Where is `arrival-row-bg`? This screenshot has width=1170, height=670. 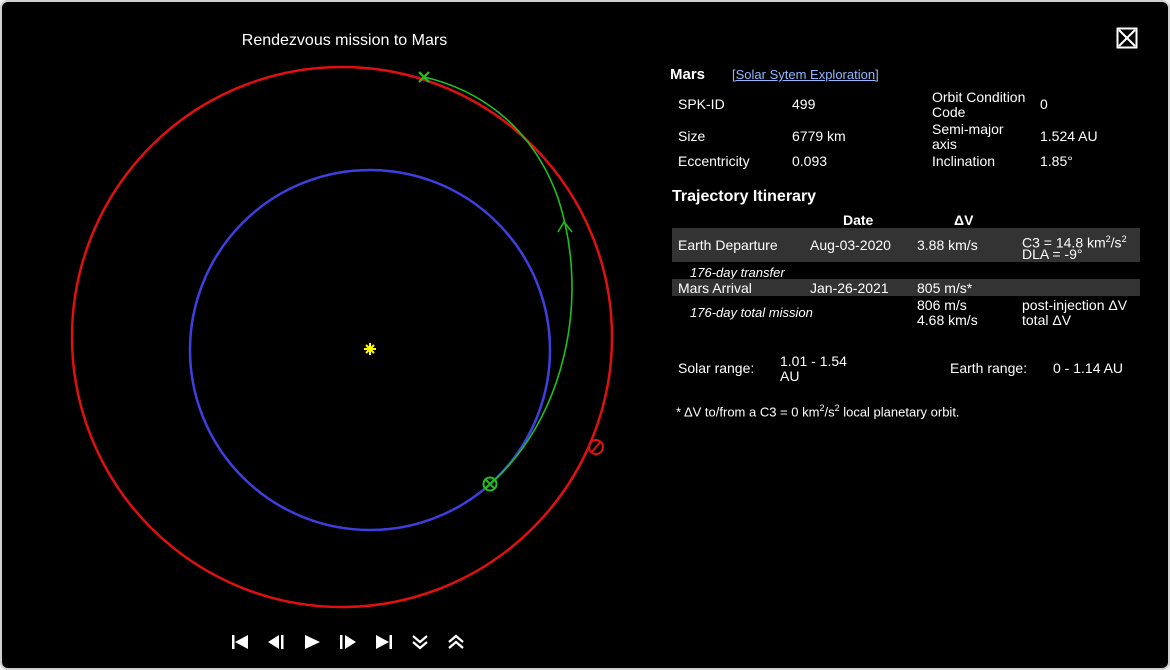 arrival-row-bg is located at coordinates (906, 287).